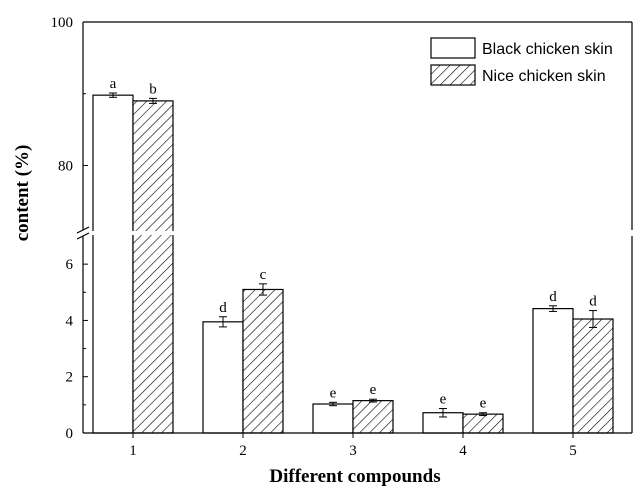 Image resolution: width=638 pixels, height=492 pixels. What do you see at coordinates (223, 377) in the screenshot?
I see `bar-s1-c2` at bounding box center [223, 377].